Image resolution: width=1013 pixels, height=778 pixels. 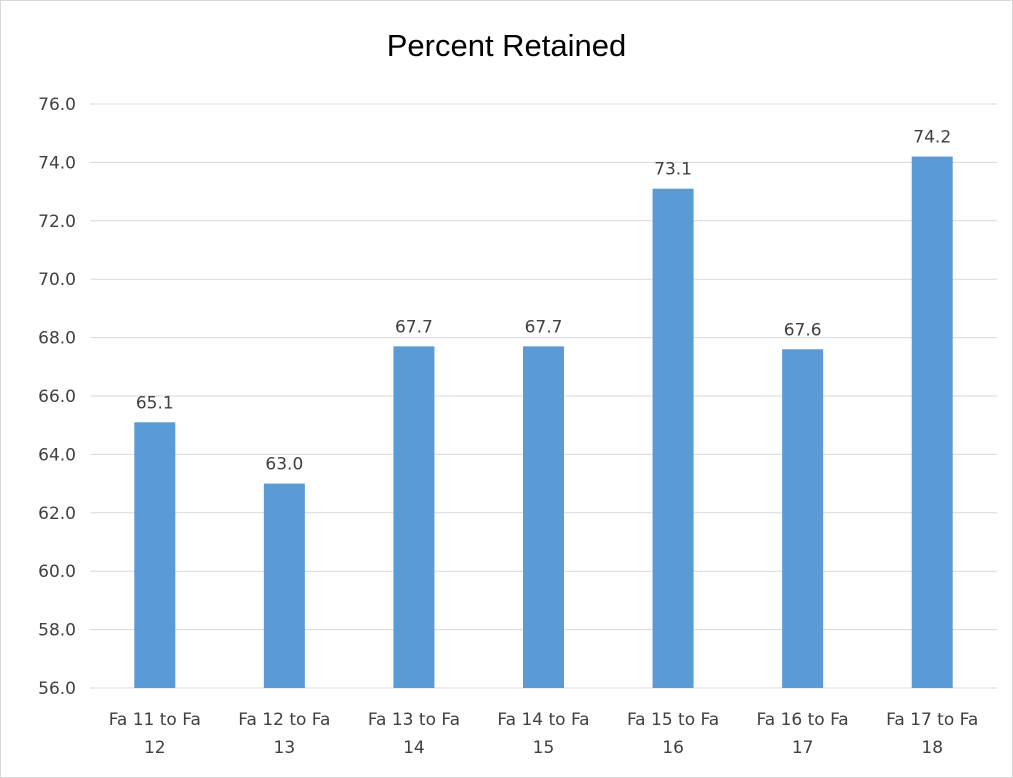 What do you see at coordinates (155, 403) in the screenshot?
I see `data-label: 65.1` at bounding box center [155, 403].